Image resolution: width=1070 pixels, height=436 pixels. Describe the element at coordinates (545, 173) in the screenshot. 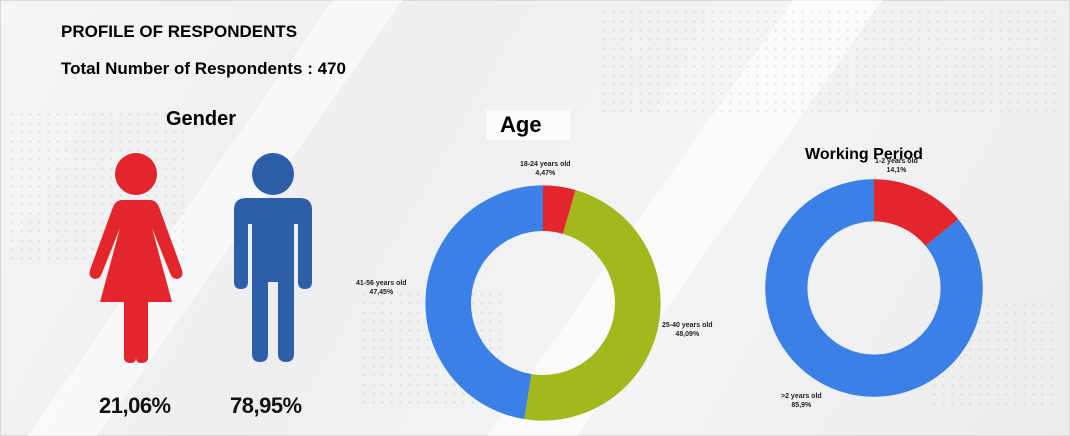

I see `age-label-18-24-value: 4,47%` at that location.